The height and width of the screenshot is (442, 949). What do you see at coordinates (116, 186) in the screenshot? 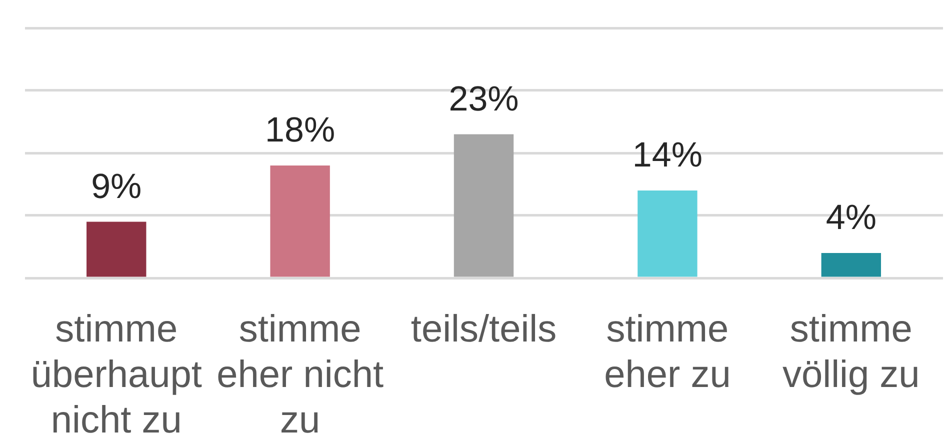
I see `data-label: 9%` at bounding box center [116, 186].